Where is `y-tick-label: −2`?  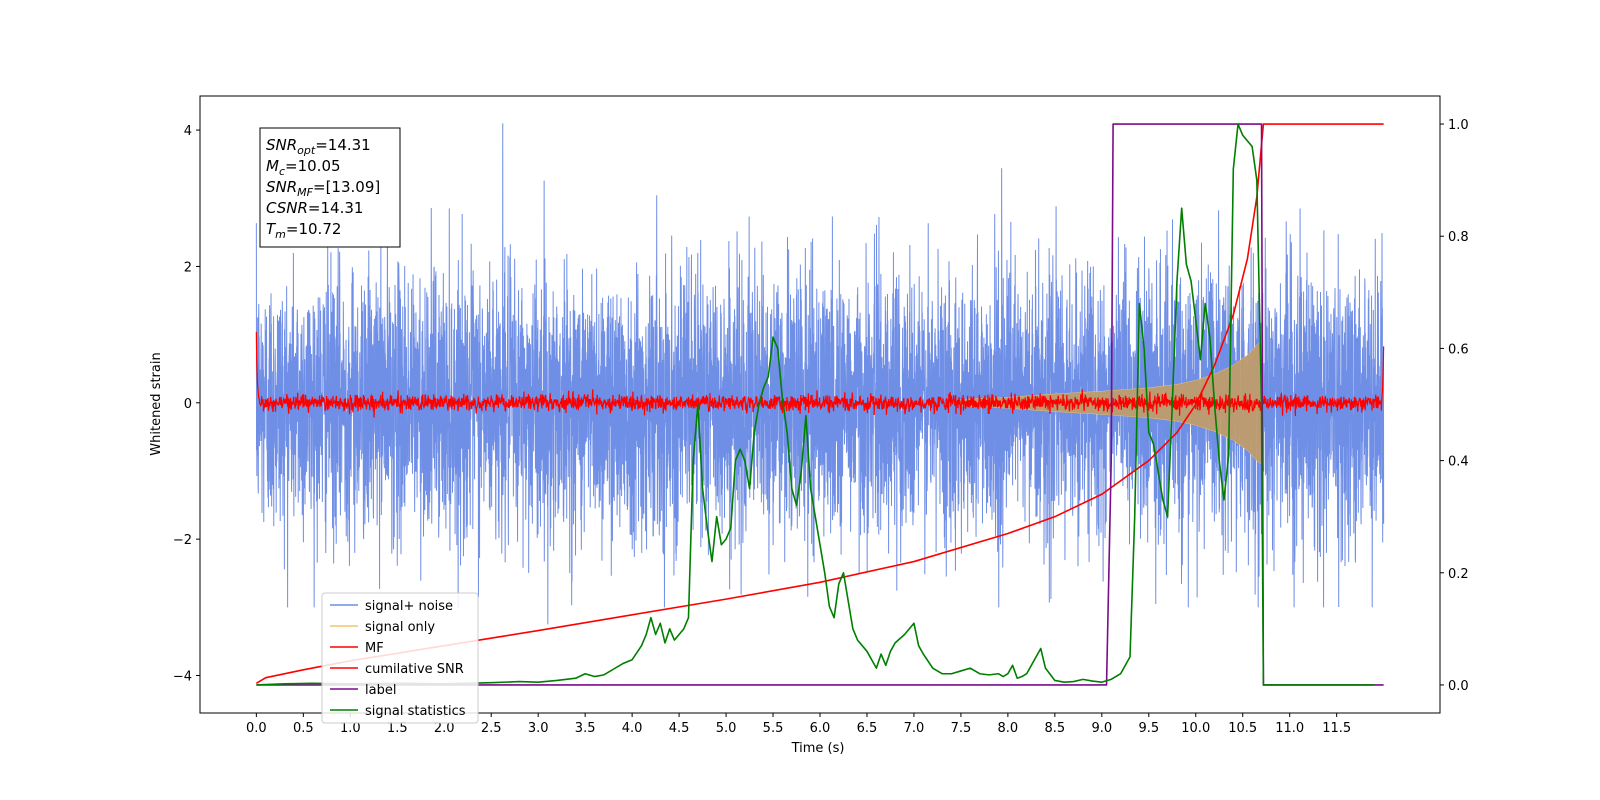 y-tick-label: −2 is located at coordinates (182, 540).